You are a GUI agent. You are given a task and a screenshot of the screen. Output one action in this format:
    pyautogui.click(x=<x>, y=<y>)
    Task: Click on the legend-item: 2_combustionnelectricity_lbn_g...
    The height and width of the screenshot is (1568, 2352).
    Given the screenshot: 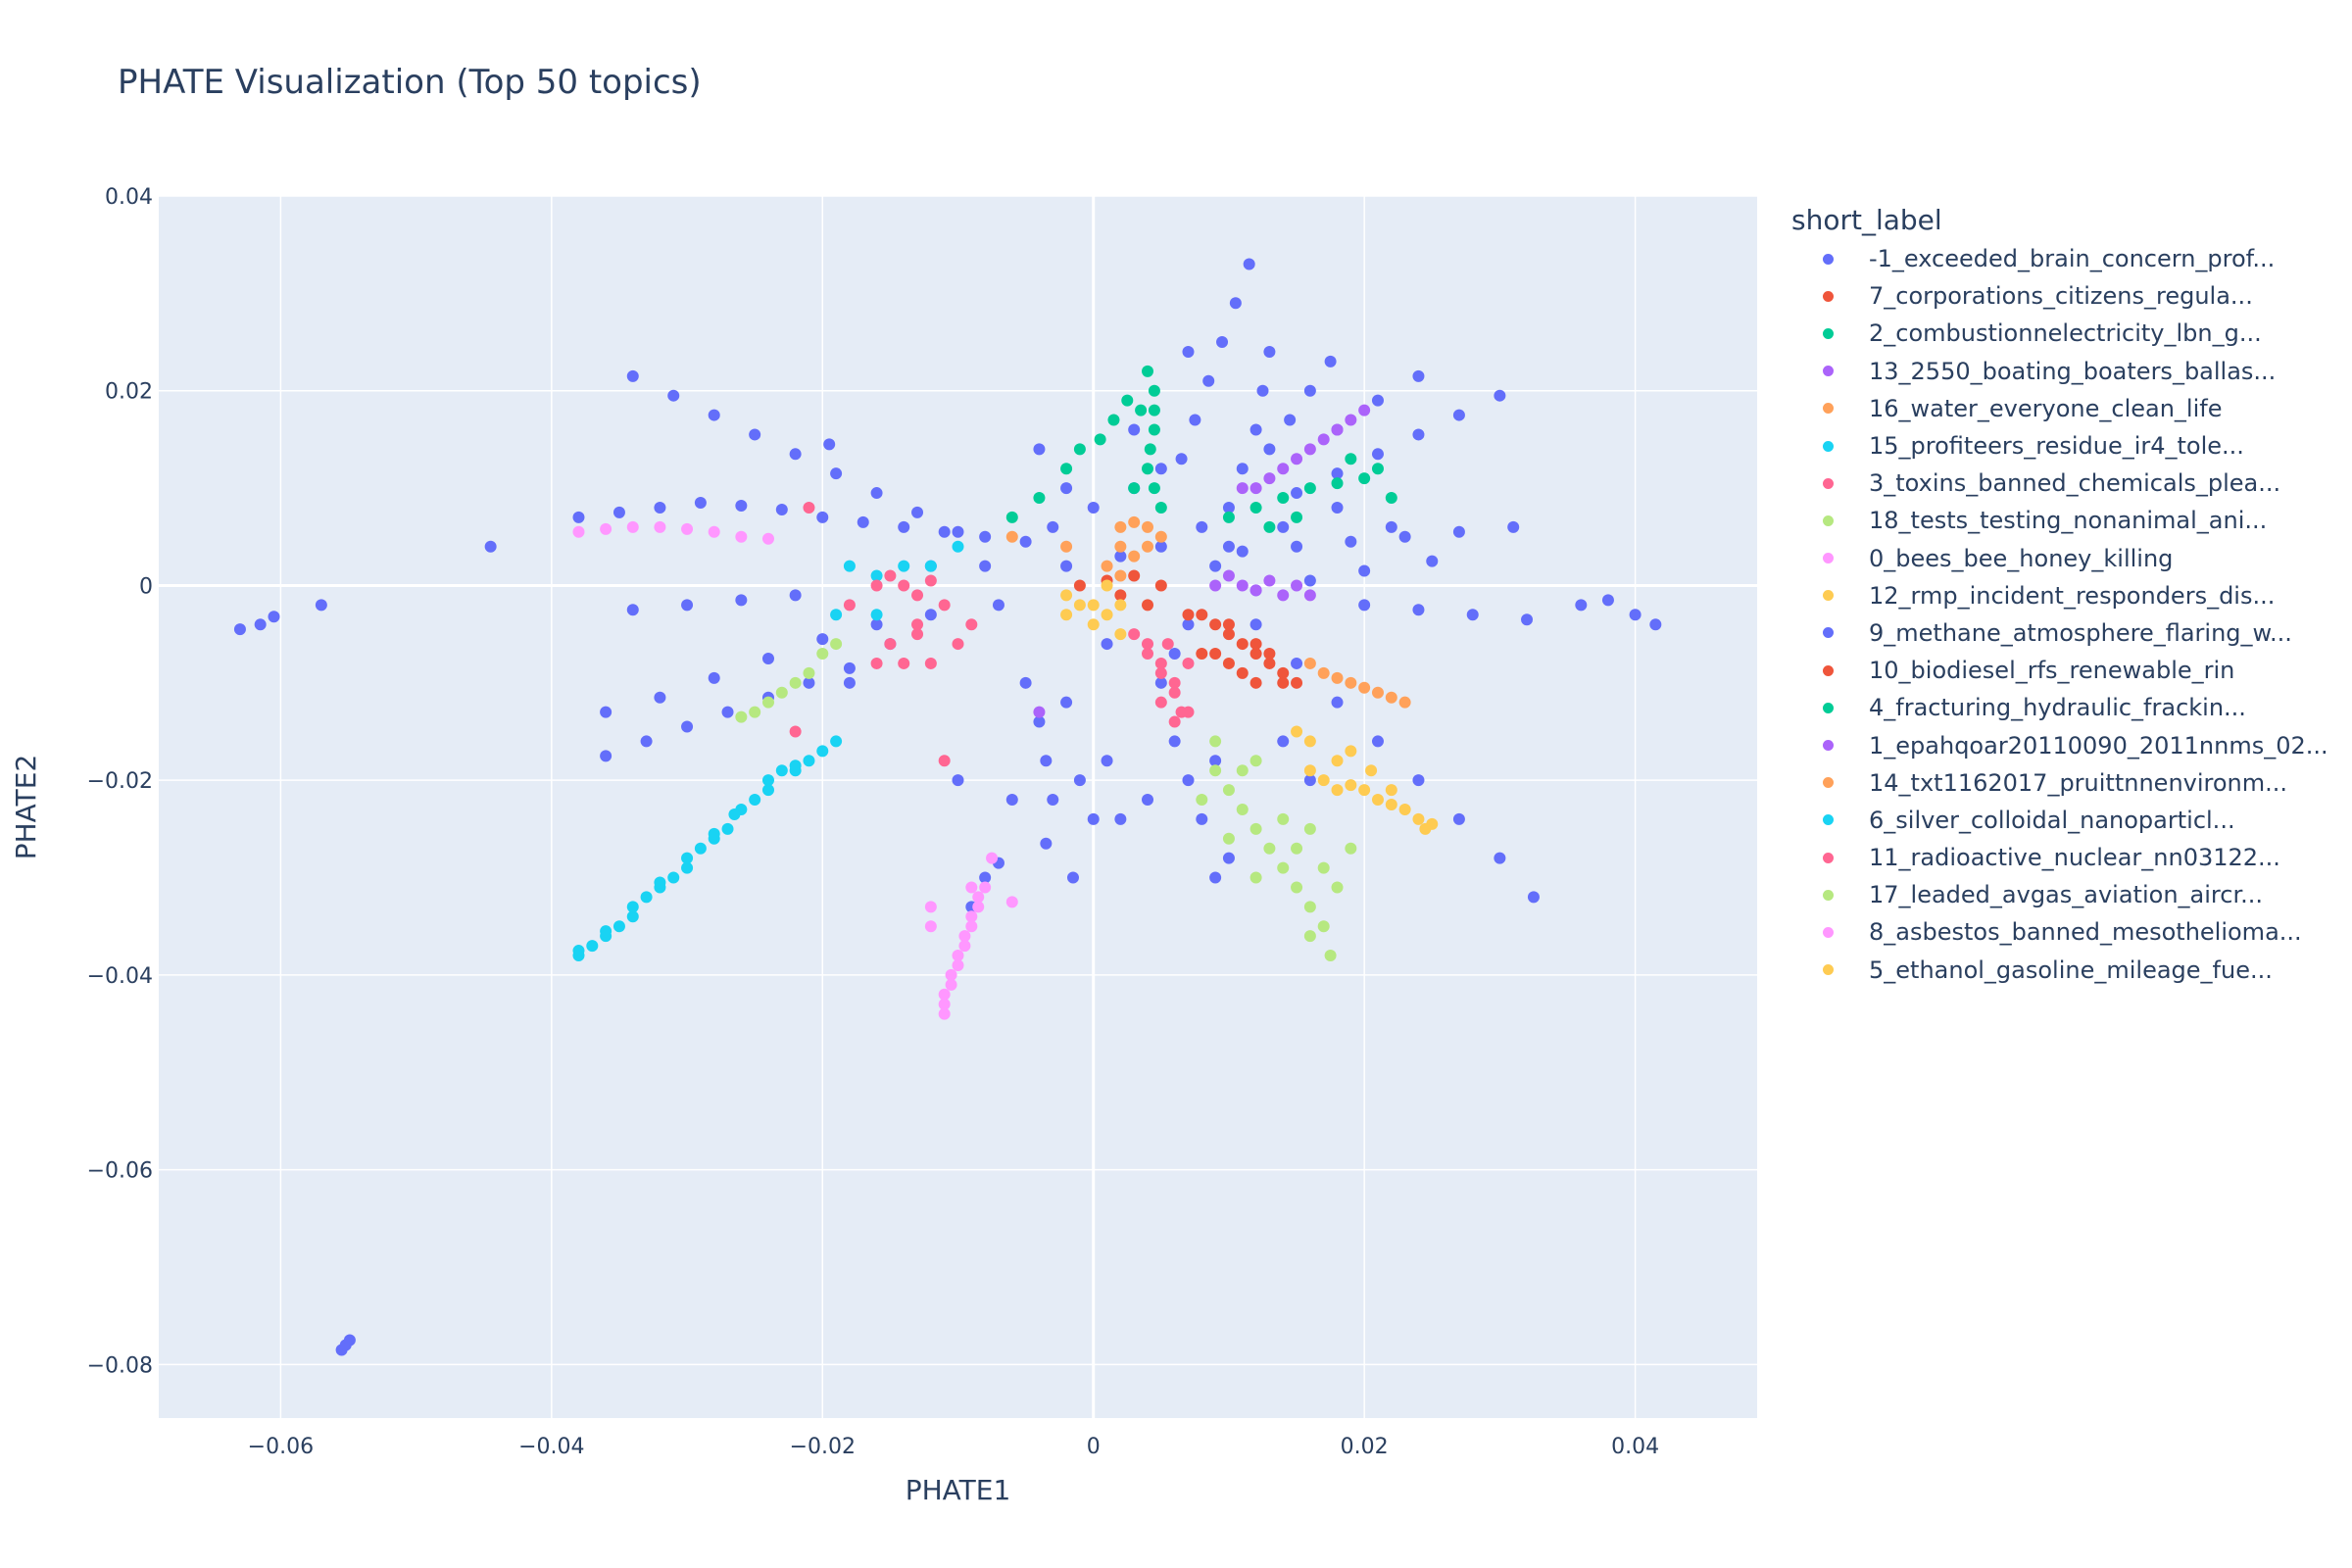 What is the action you would take?
    pyautogui.click(x=2059, y=333)
    